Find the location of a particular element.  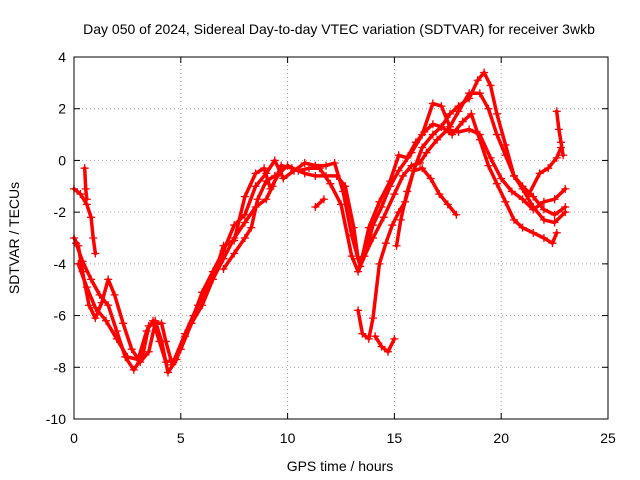

y-tick-label: 2 is located at coordinates (62, 109).